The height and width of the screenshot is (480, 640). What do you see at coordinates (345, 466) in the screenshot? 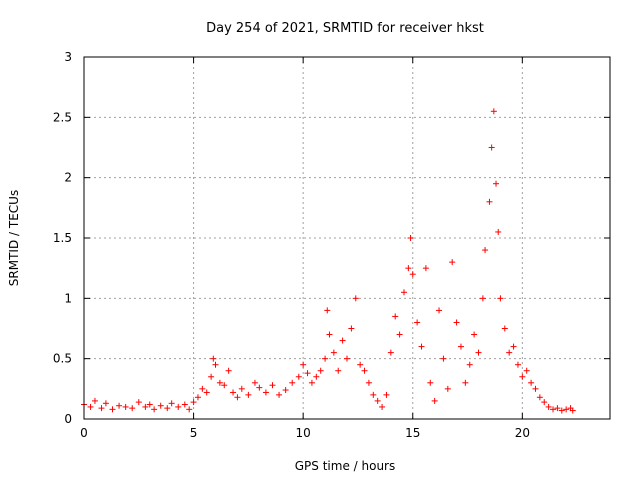
I see `x-axis-label: GPS time / hours` at bounding box center [345, 466].